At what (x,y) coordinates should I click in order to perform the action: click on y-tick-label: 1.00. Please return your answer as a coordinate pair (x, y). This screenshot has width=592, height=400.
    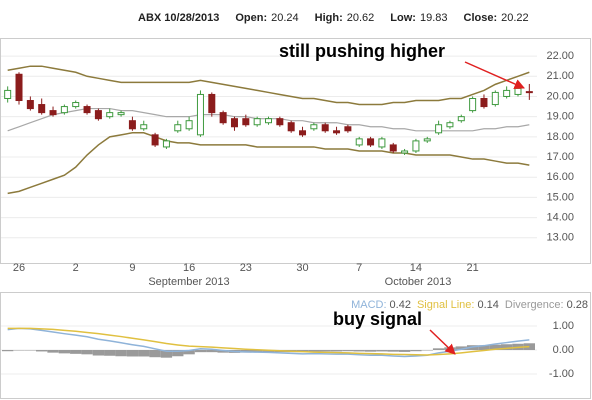
    Looking at the image, I should click on (563, 326).